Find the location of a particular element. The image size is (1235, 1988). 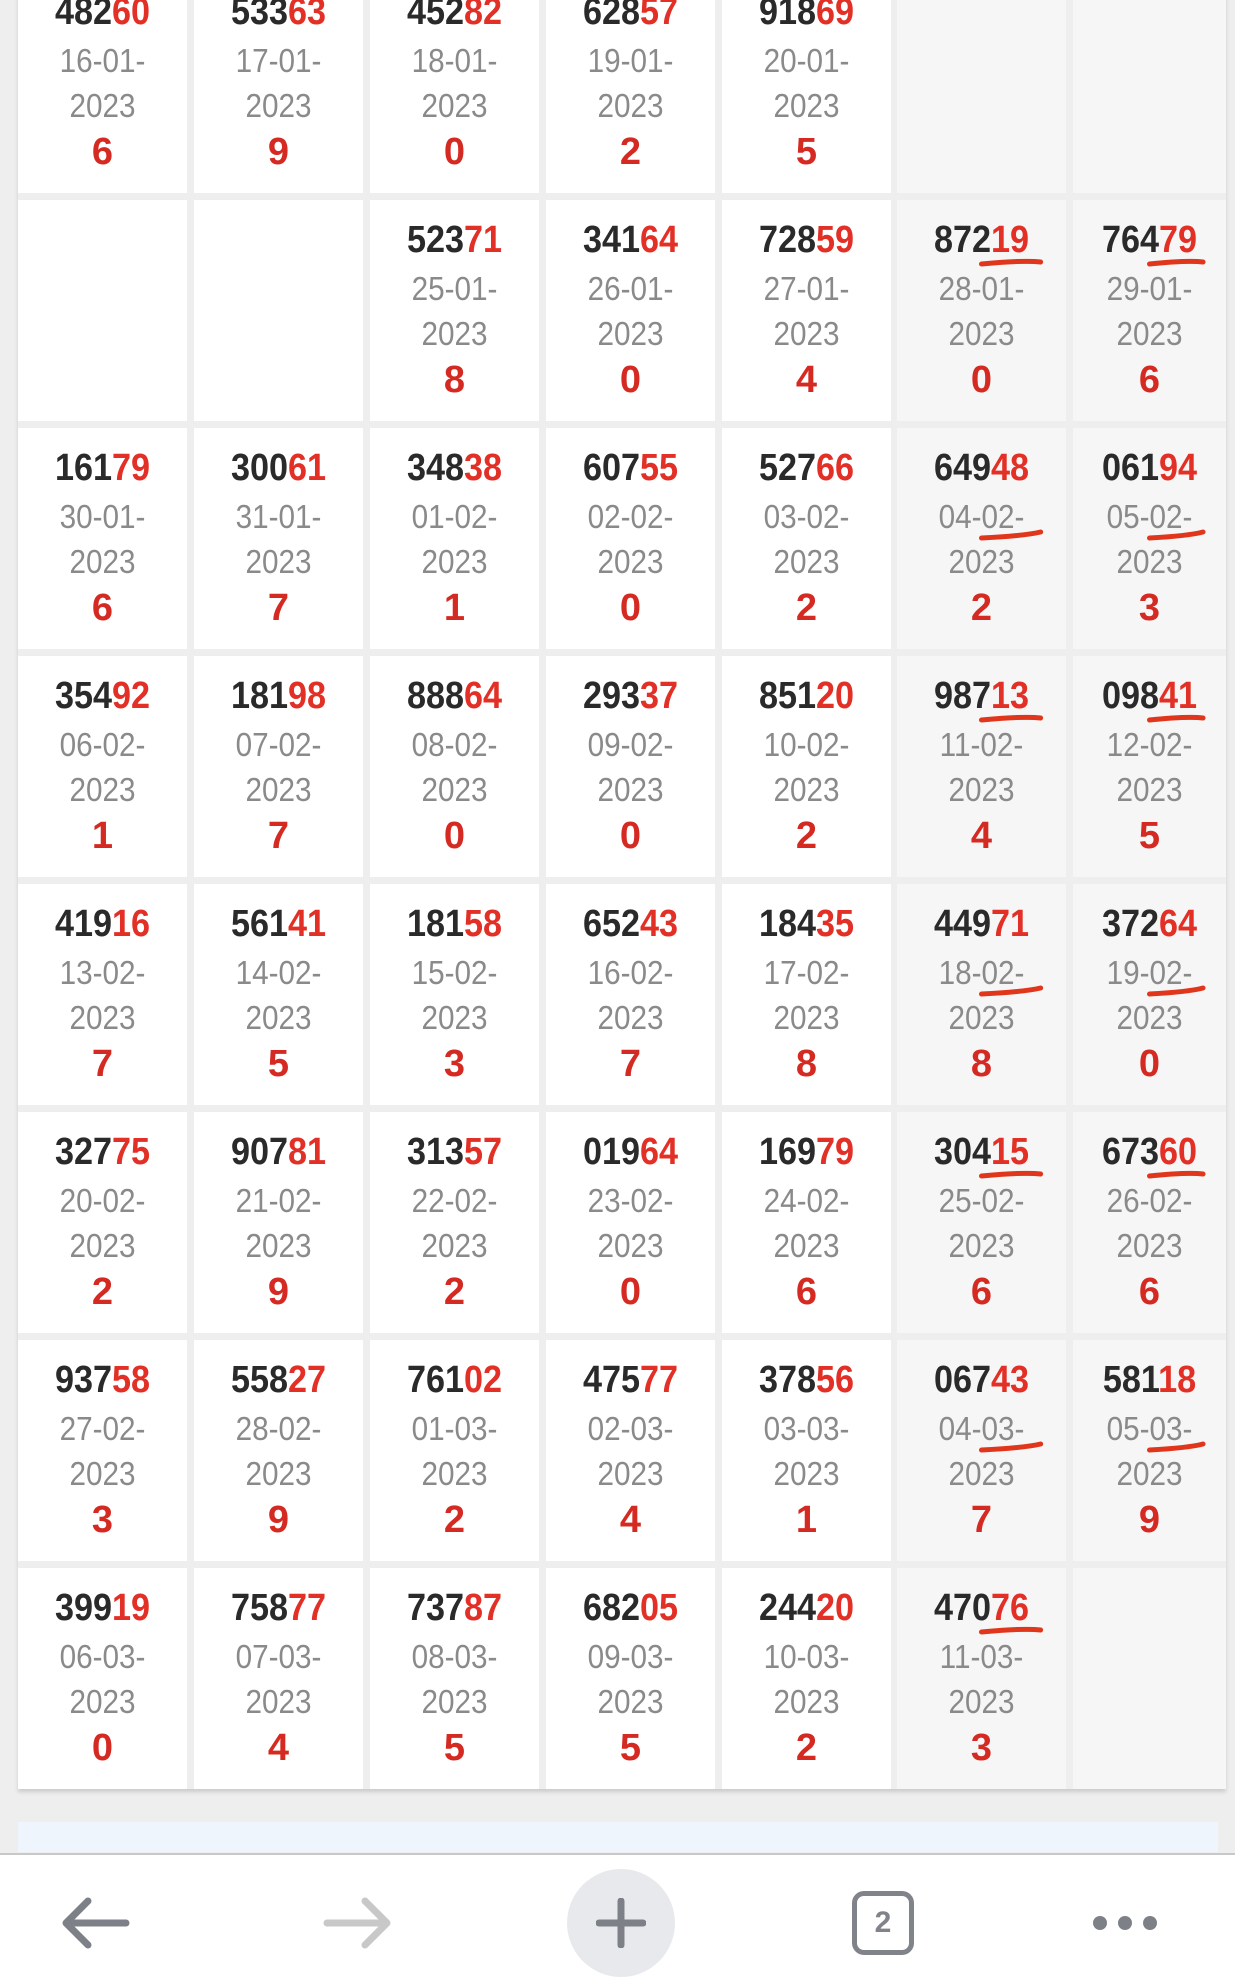

result-date: 27-02- 2023 is located at coordinates (102, 1451).